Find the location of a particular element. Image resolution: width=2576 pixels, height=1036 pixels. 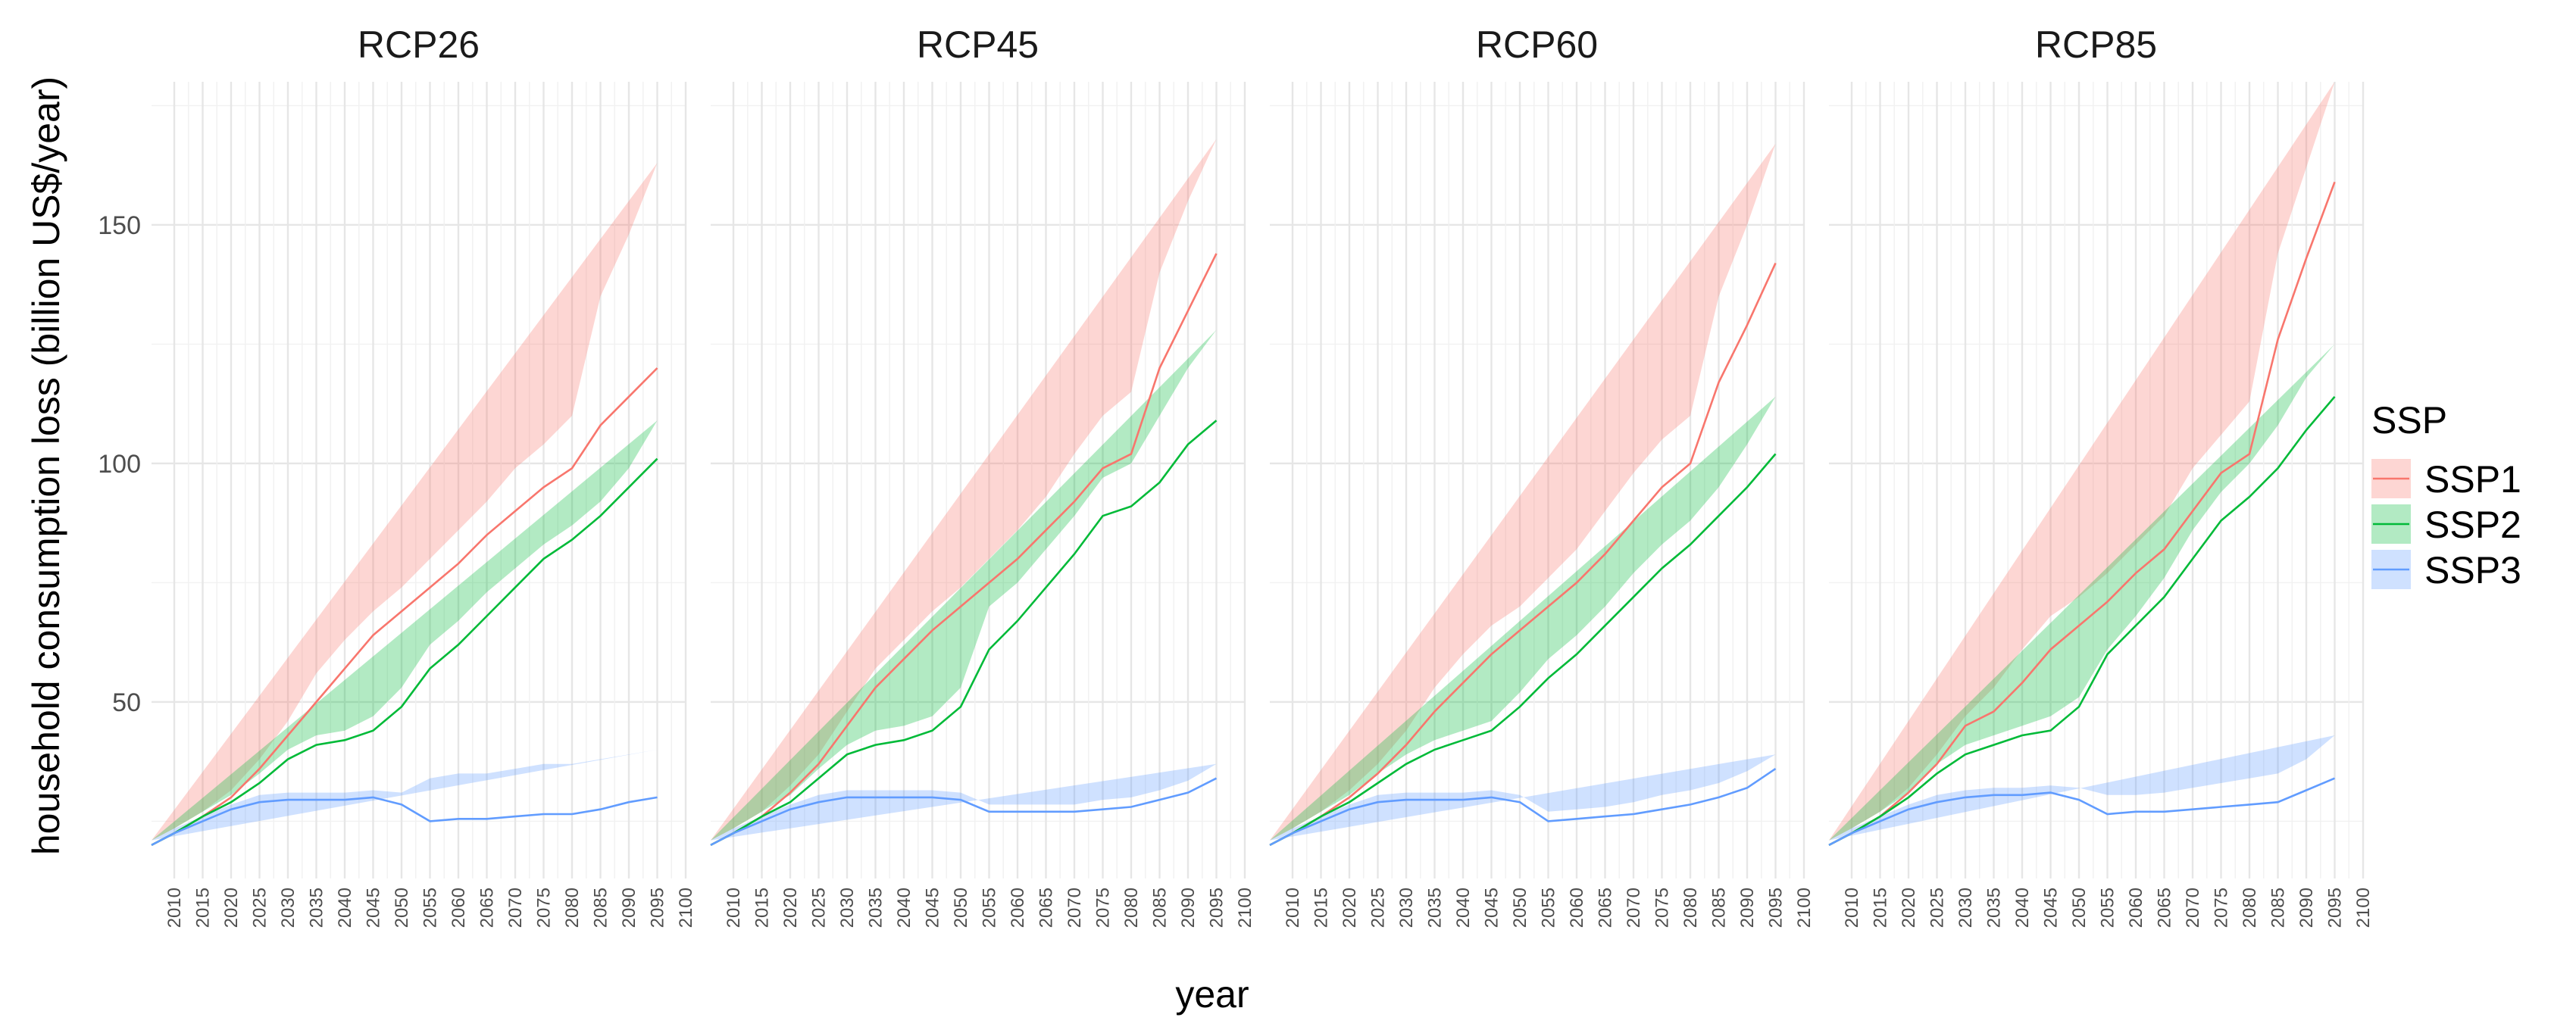

legend-label: SSP3 is located at coordinates (2473, 570).